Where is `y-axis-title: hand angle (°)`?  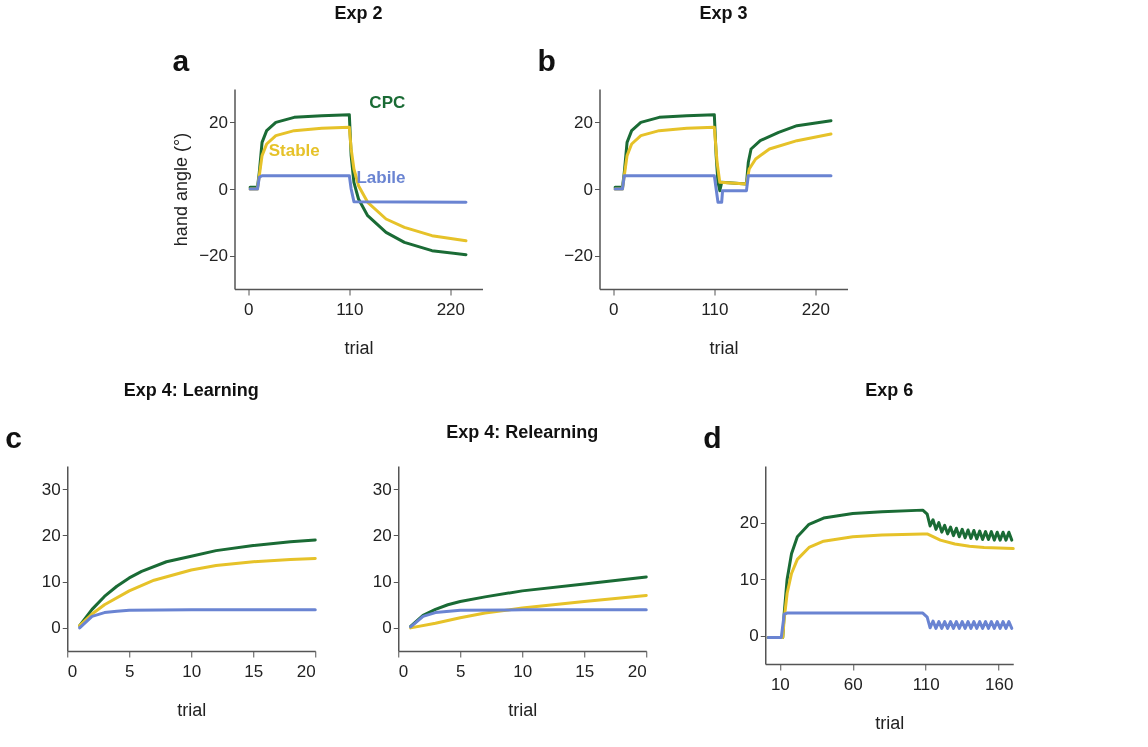
y-axis-title: hand angle (°) is located at coordinates (181, 189).